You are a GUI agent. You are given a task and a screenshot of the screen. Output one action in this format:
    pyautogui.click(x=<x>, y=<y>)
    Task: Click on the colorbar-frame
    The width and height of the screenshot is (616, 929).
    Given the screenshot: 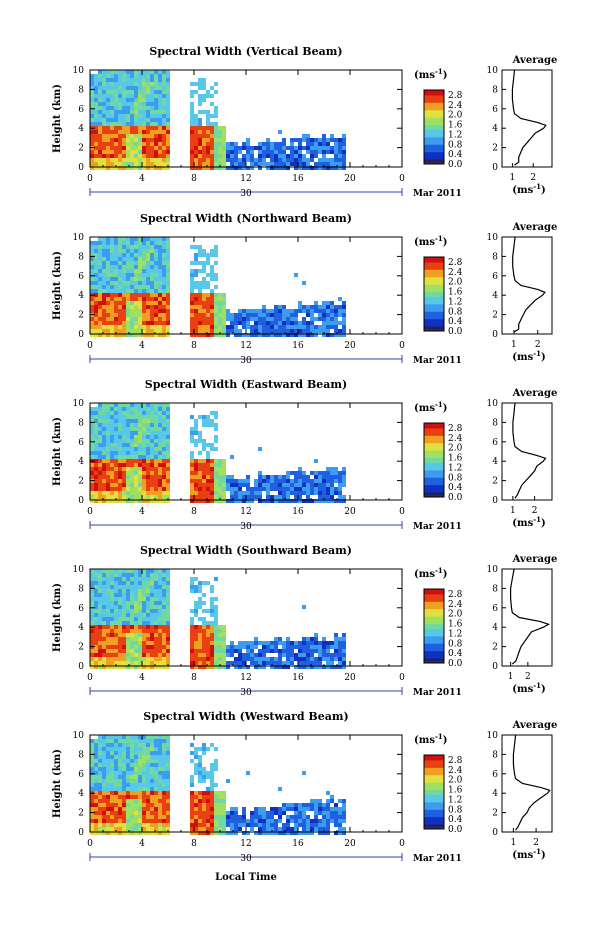 What is the action you would take?
    pyautogui.click(x=434, y=127)
    